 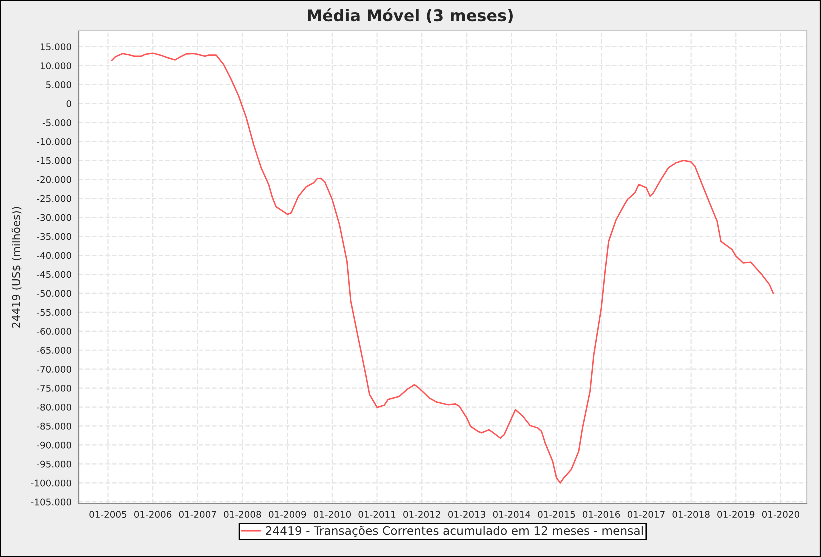 I want to click on x-tick-label: 01-2014, so click(x=512, y=514).